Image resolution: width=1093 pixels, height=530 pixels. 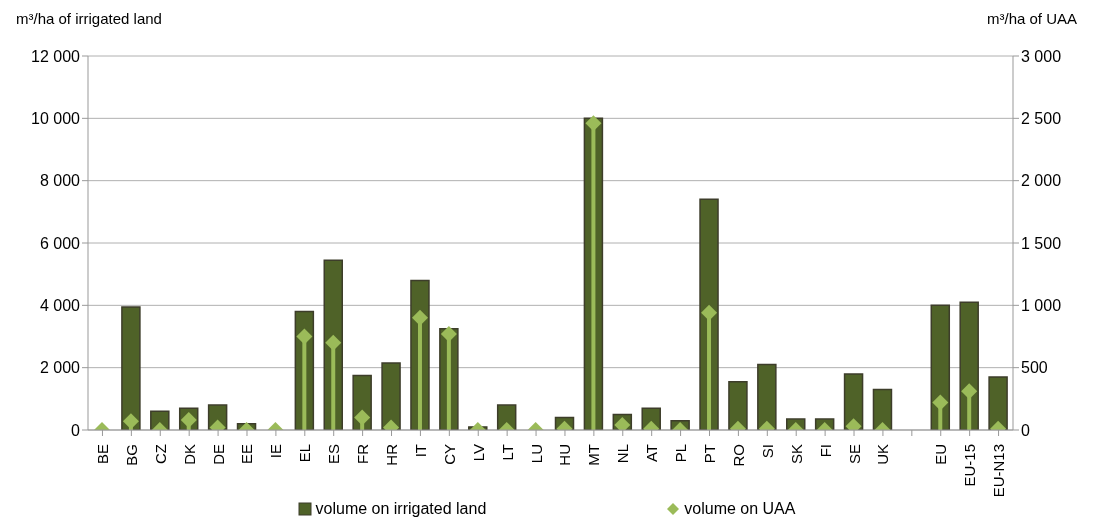 What do you see at coordinates (681, 453) in the screenshot?
I see `x-tick-label: PL` at bounding box center [681, 453].